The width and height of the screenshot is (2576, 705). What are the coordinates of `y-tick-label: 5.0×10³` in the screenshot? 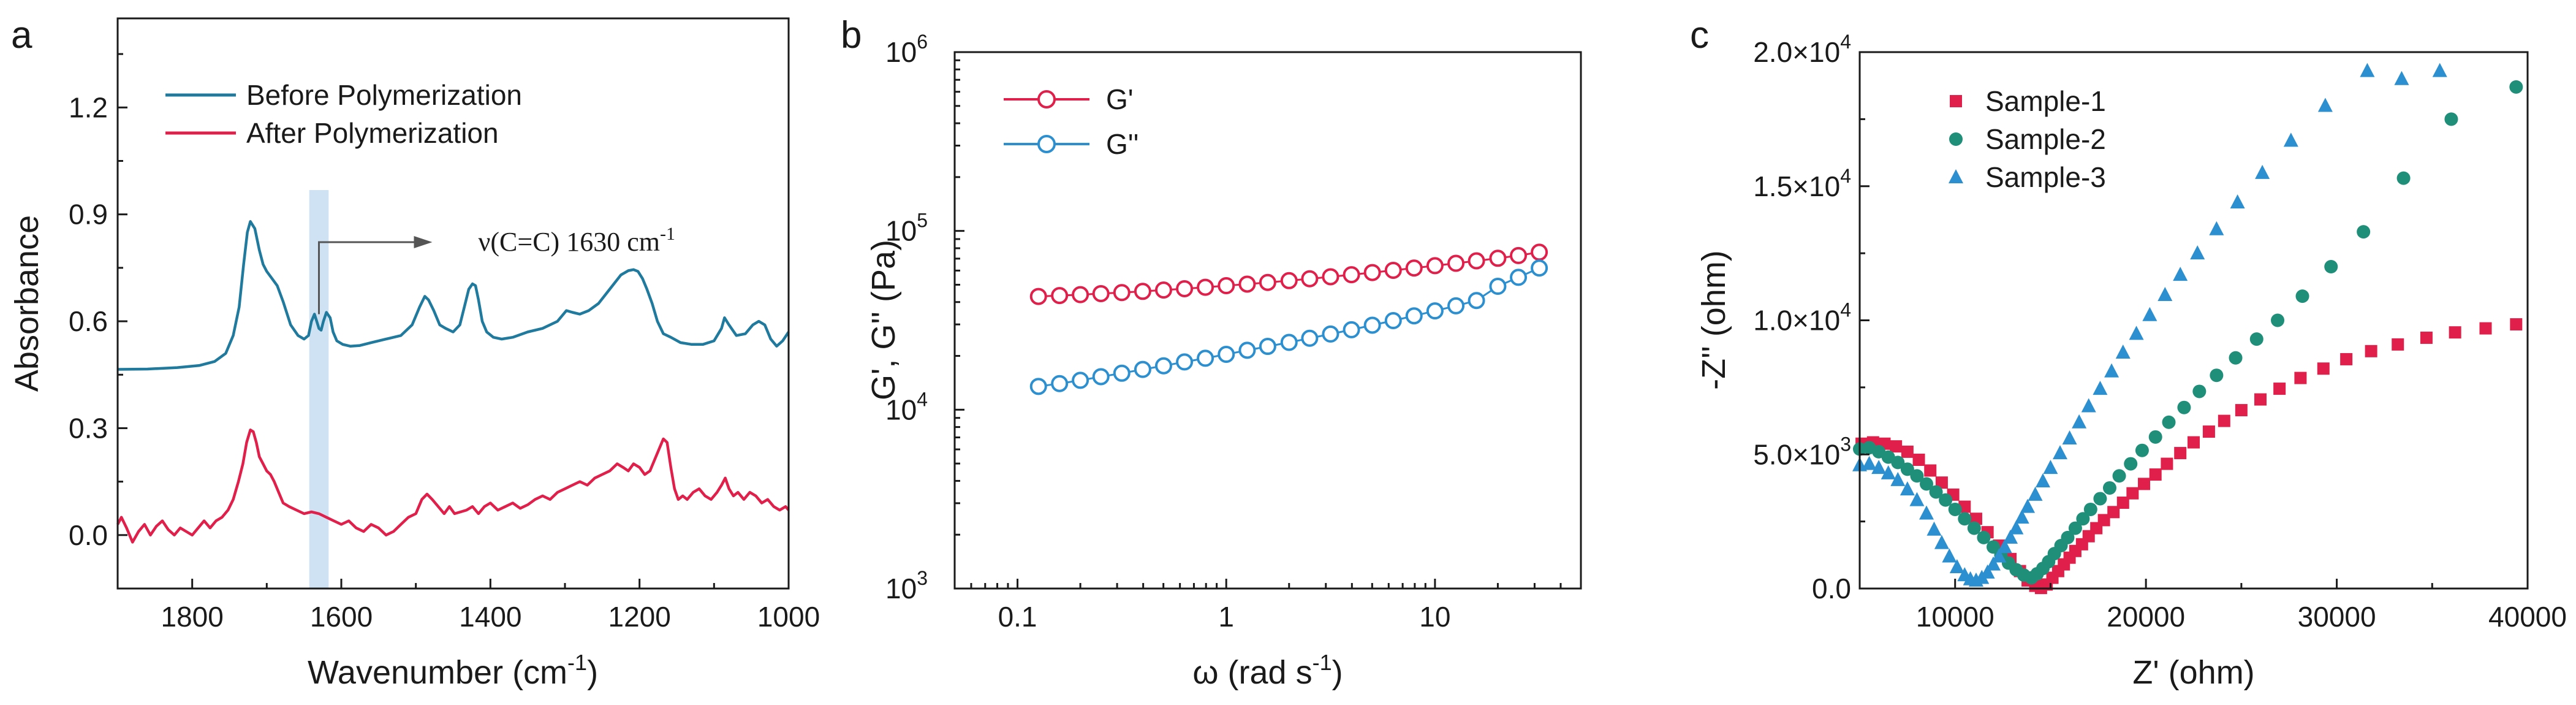 It's located at (1802, 451).